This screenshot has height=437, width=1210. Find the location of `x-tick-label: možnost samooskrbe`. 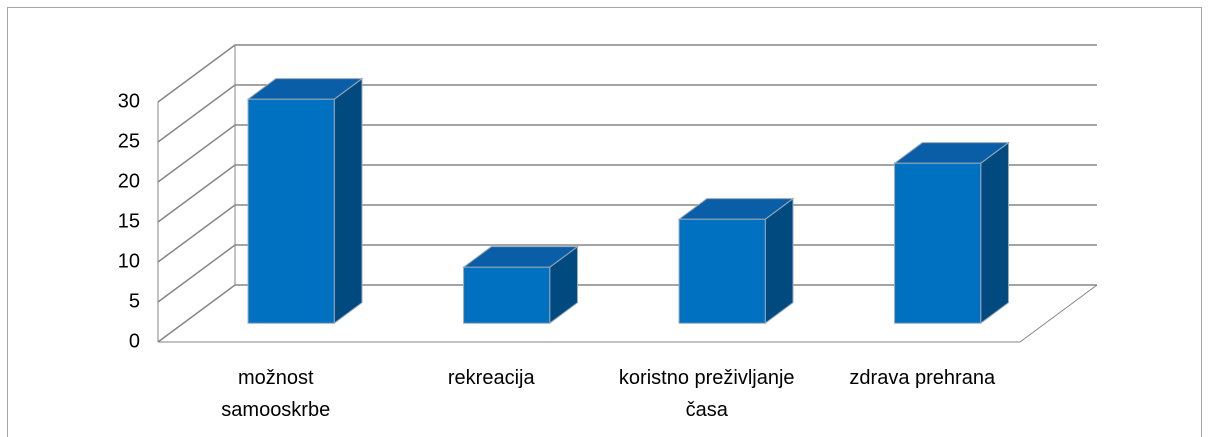

x-tick-label: možnost samooskrbe is located at coordinates (276, 394).